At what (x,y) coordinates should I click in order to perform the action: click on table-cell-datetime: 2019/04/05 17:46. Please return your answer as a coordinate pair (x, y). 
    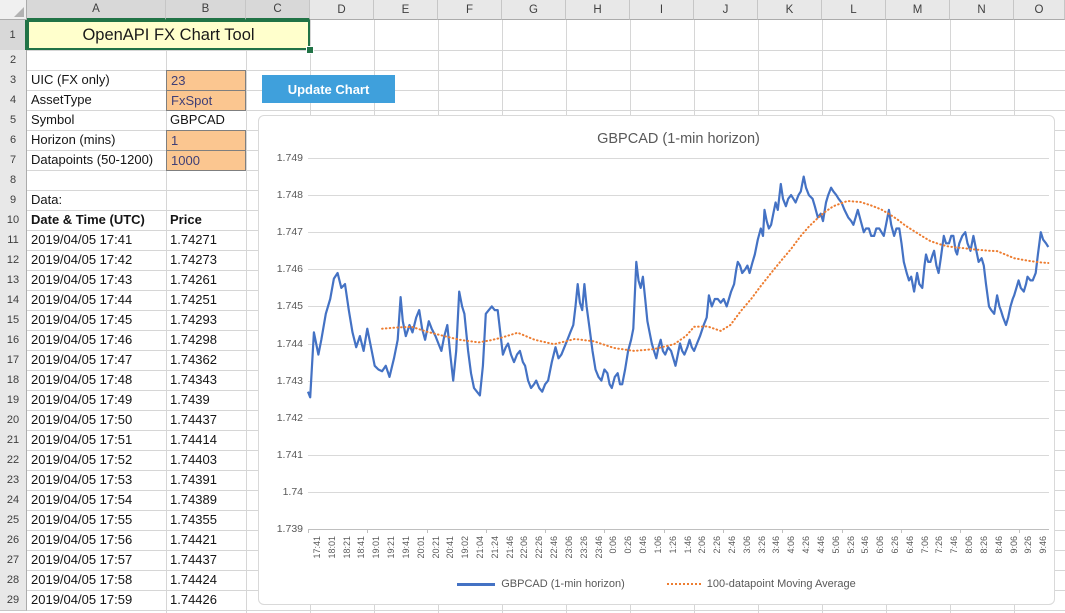
    Looking at the image, I should click on (82, 339).